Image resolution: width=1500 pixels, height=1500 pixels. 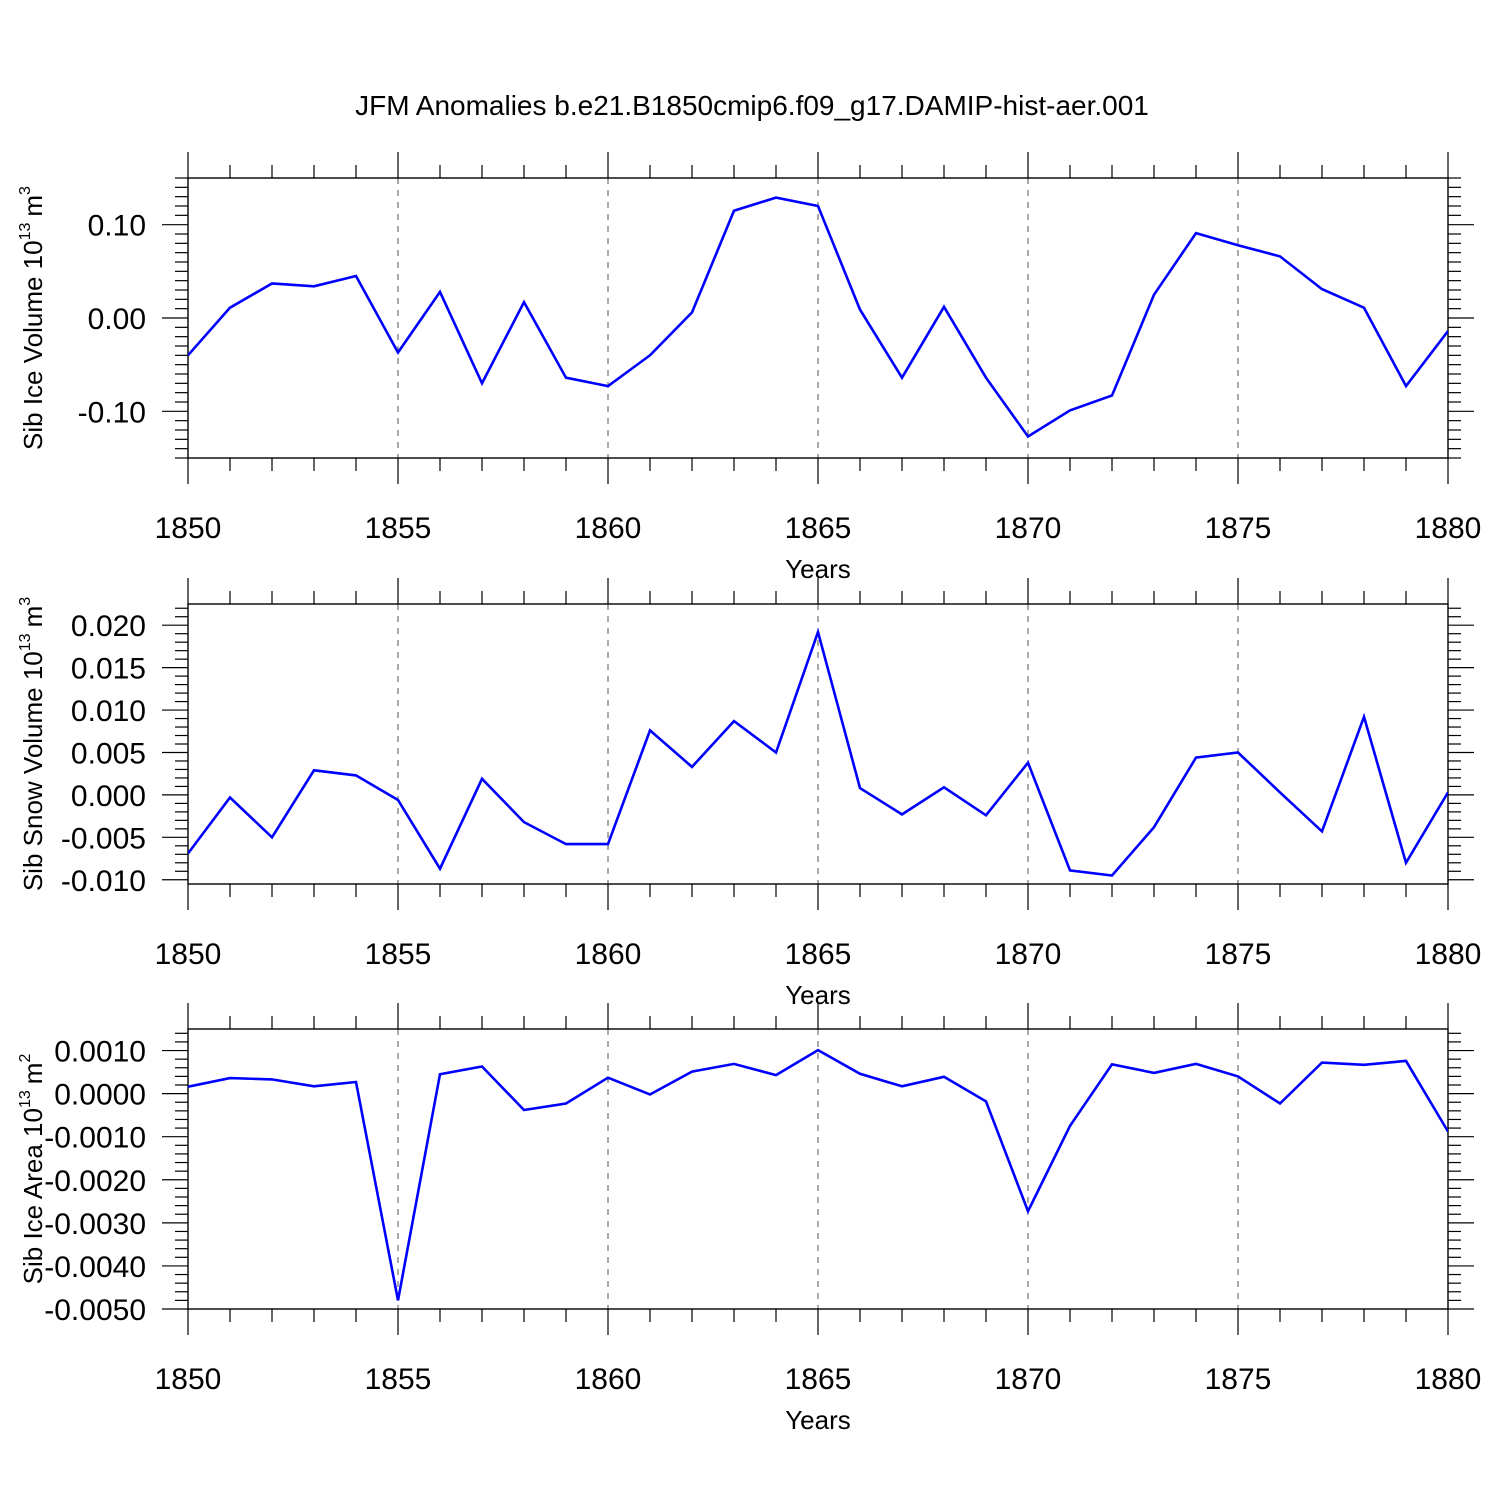 What do you see at coordinates (108, 626) in the screenshot?
I see `y-tick-label: 0.020` at bounding box center [108, 626].